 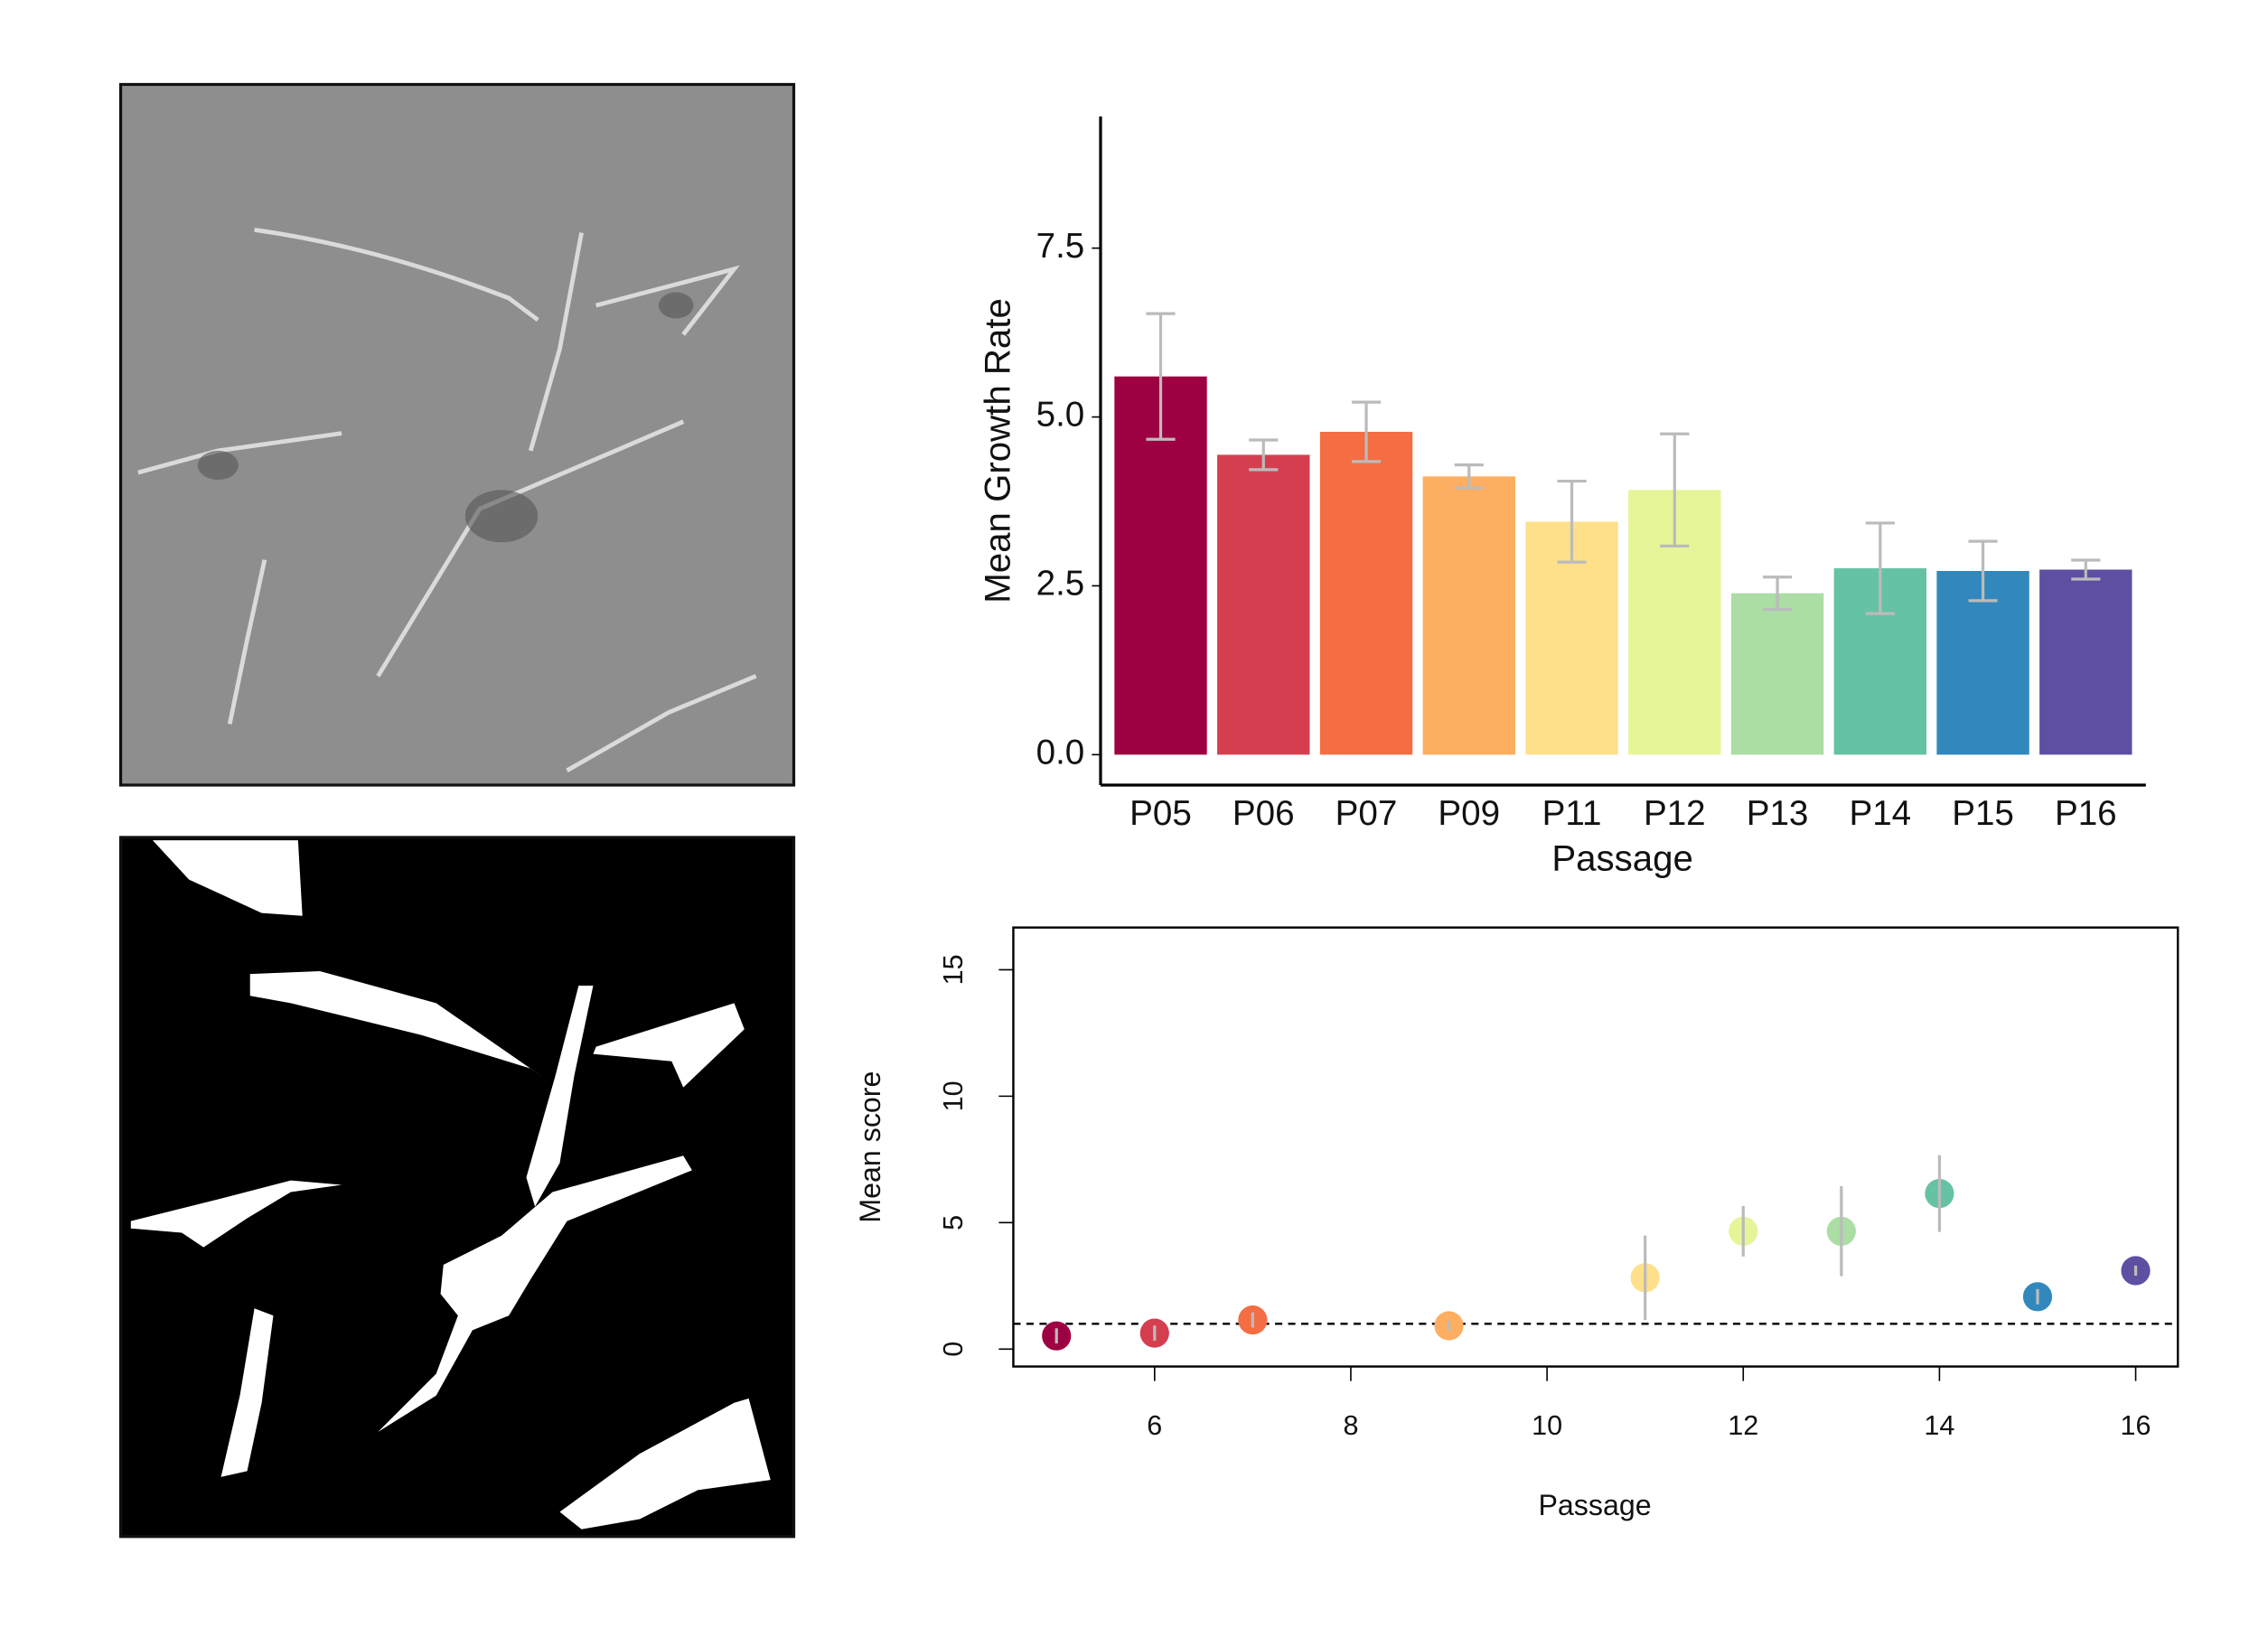 What do you see at coordinates (1154, 1426) in the screenshot?
I see `x-tick-label: 6` at bounding box center [1154, 1426].